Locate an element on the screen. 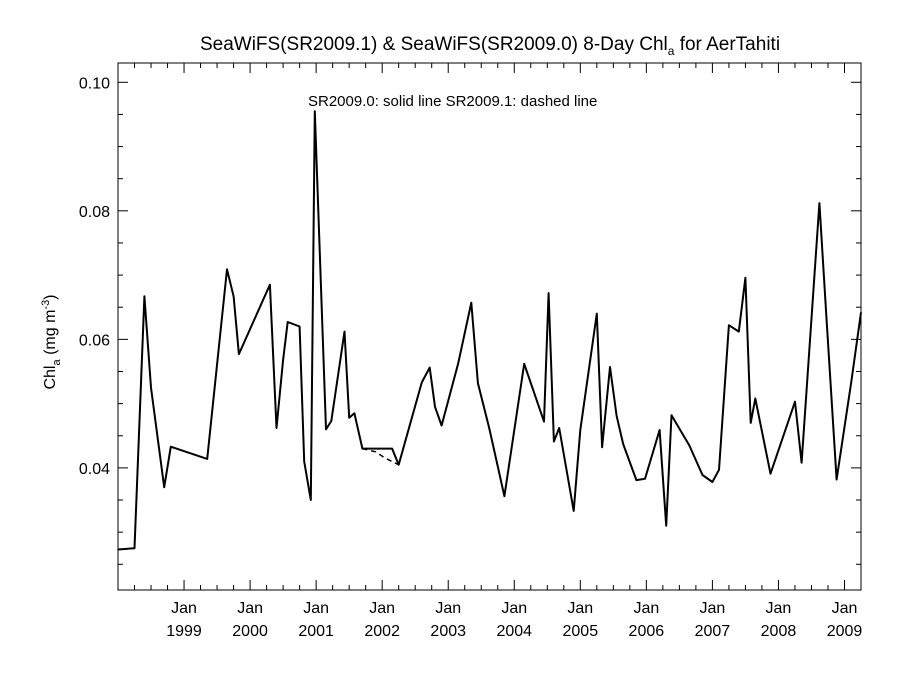  x-tick-year-label: 2001 is located at coordinates (316, 631).